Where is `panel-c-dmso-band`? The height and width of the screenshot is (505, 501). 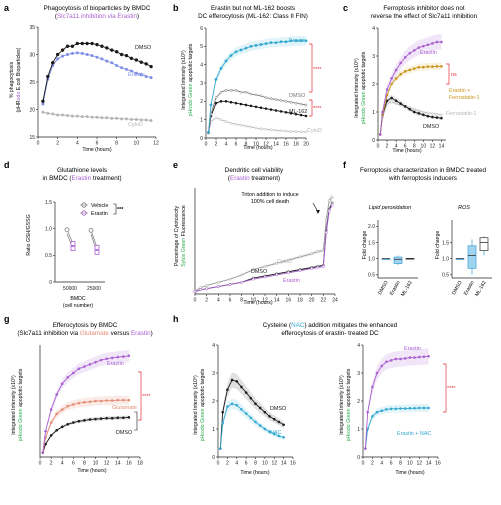
panel-c-dmso-band is located at coordinates (411, 114).